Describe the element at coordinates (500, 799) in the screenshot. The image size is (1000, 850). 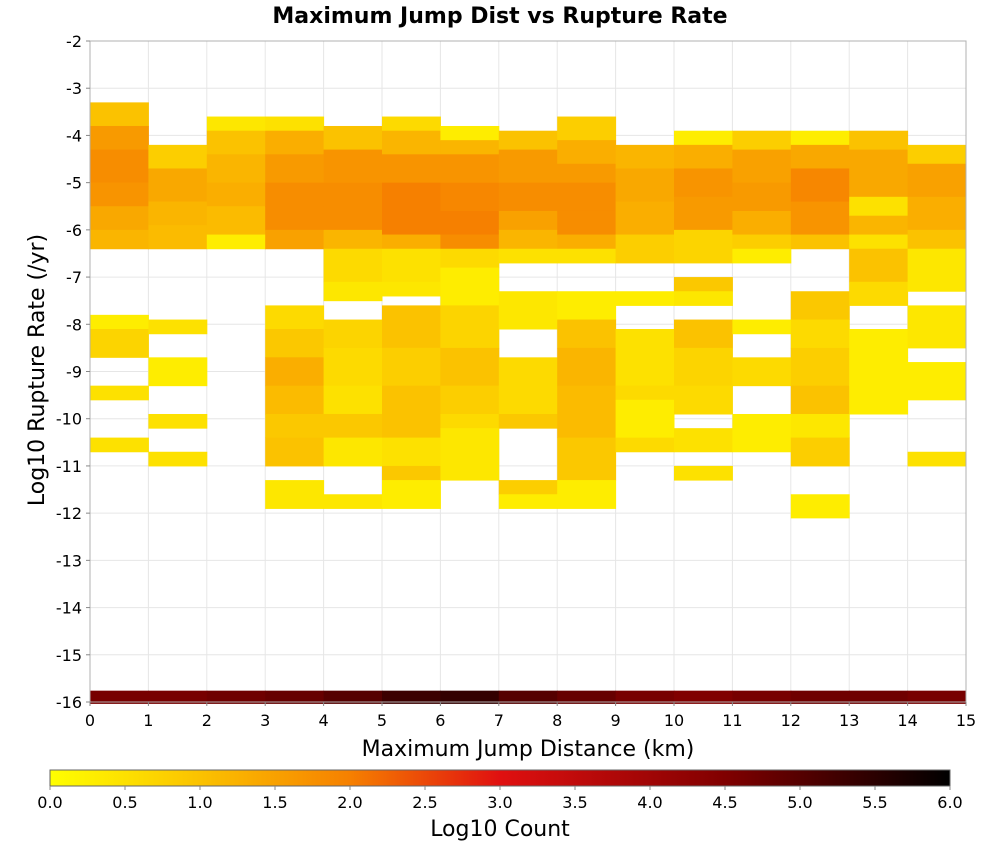
I see `colorbar-ticks: 0.0 0.5 1.0 1.5 2.0 2.5 3.0 3.5 4.0 4.5 5.0 5.5 6.0` at that location.